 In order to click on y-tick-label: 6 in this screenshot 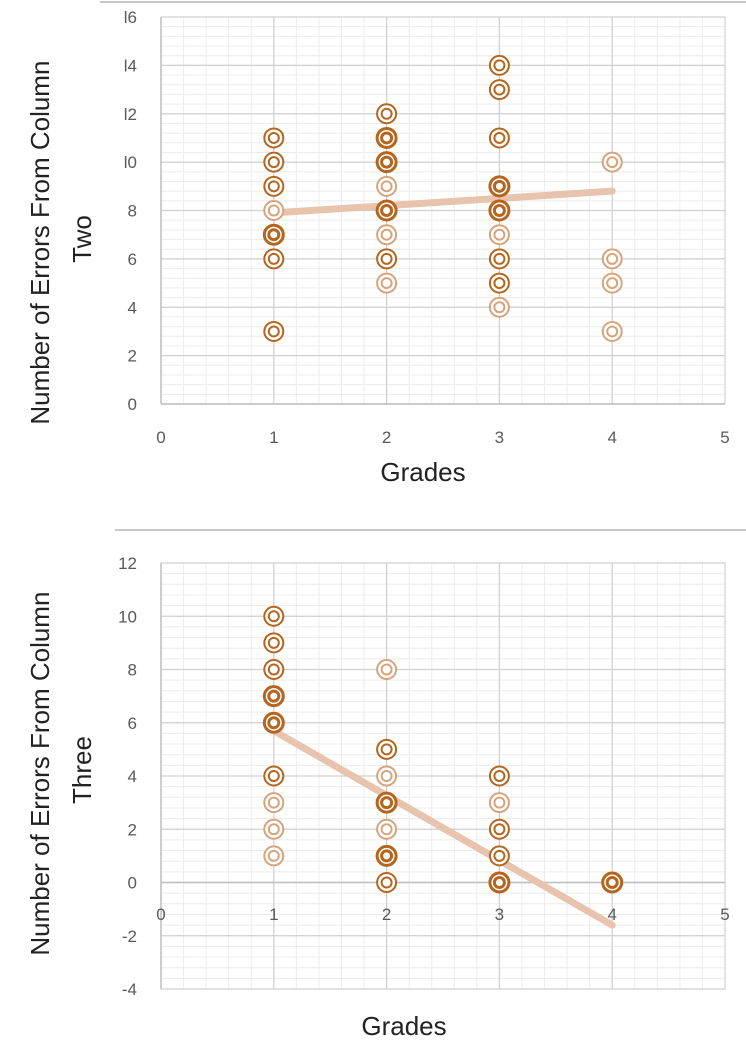, I will do `click(132, 259)`.